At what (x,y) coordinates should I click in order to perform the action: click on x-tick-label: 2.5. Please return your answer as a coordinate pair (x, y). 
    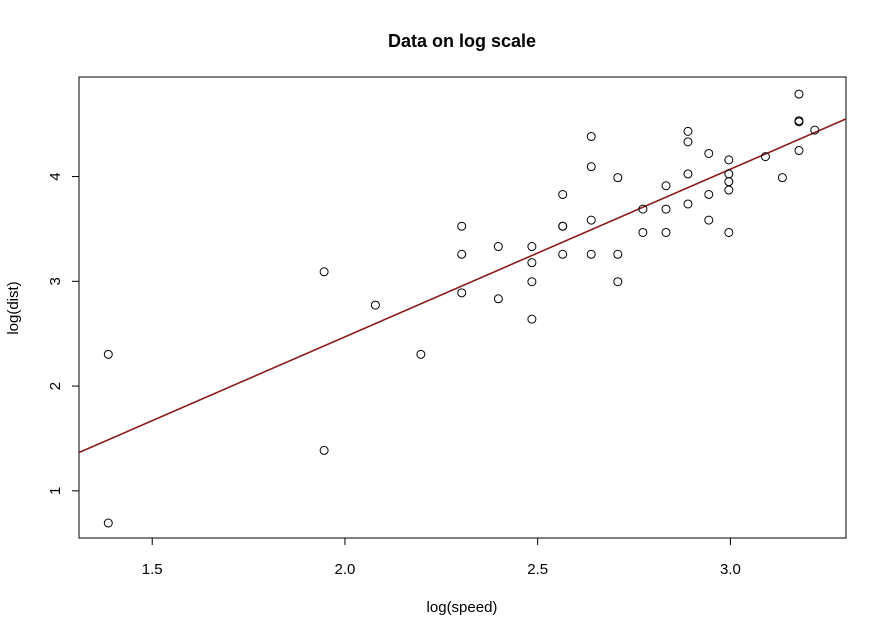
    Looking at the image, I should click on (537, 569).